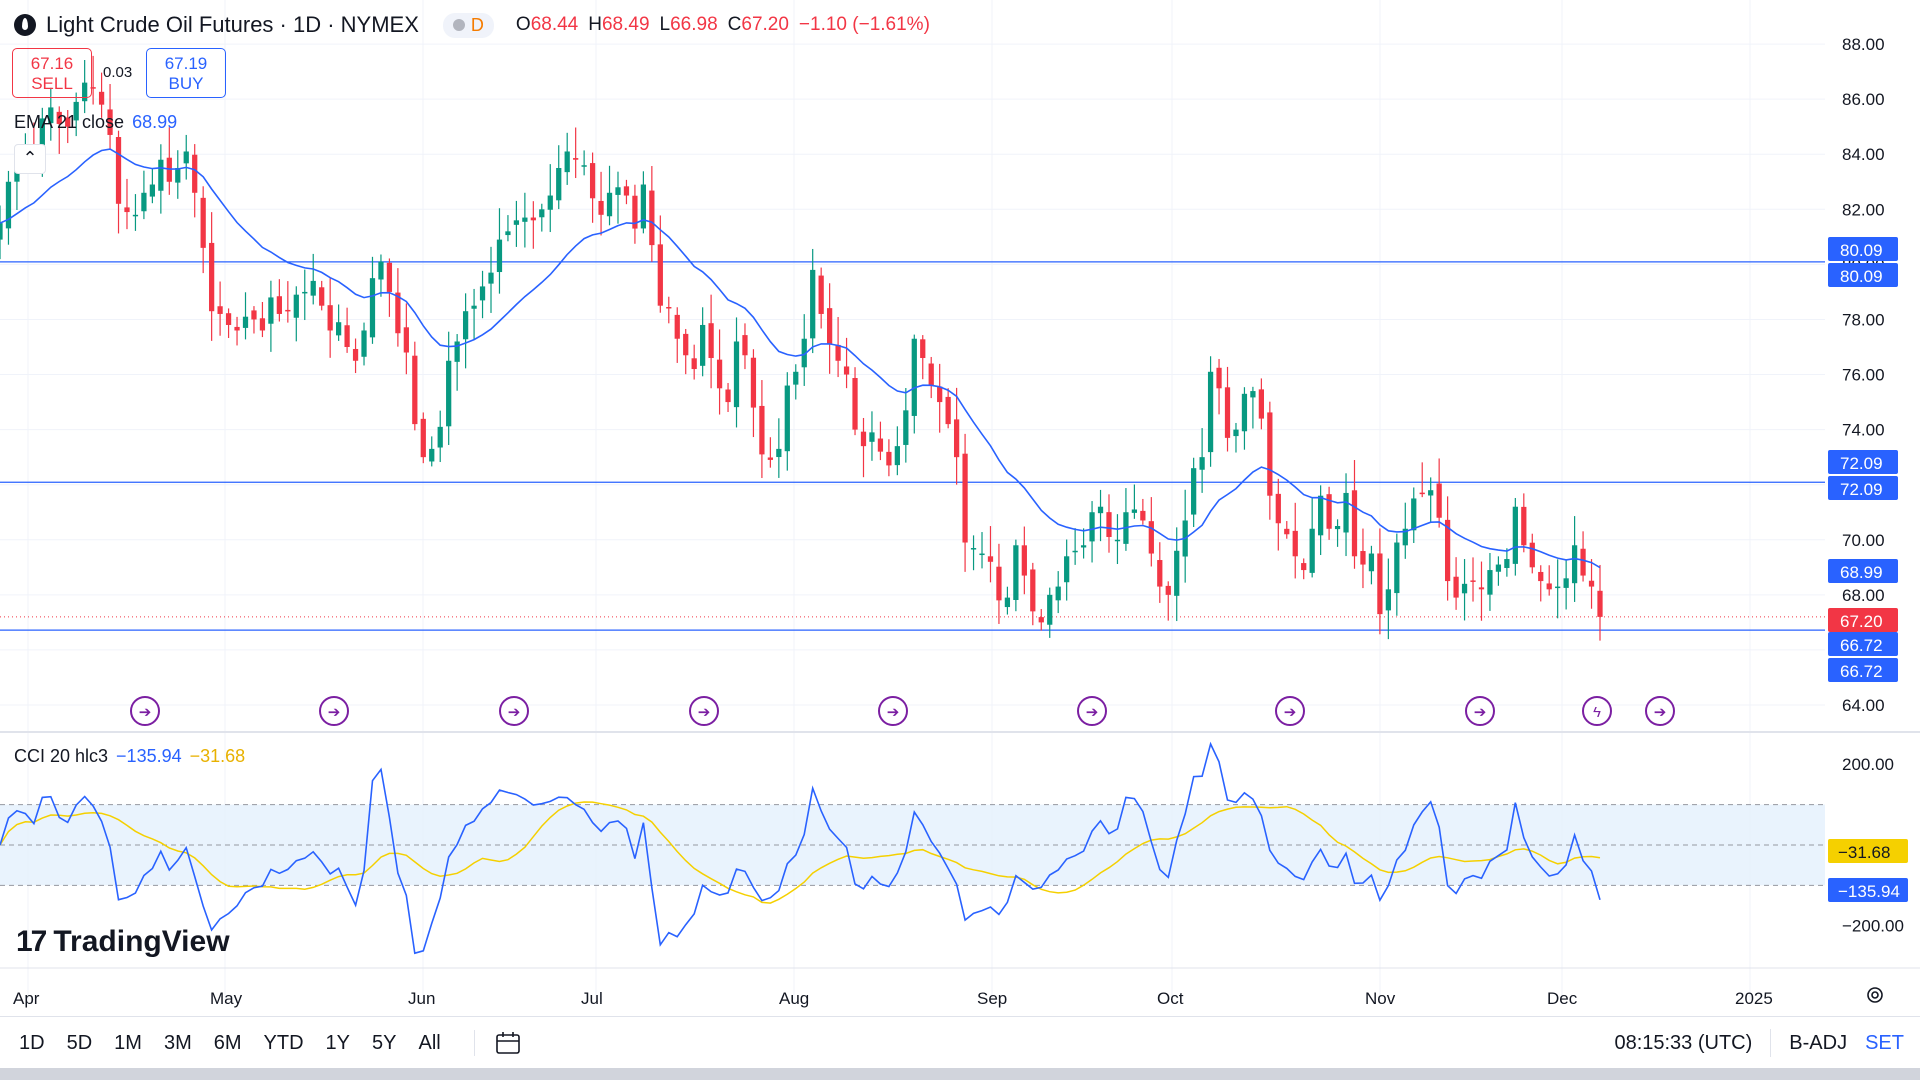 The height and width of the screenshot is (1080, 1920). Describe the element at coordinates (1863, 319) in the screenshot. I see `price-tick-label: 78.00` at that location.